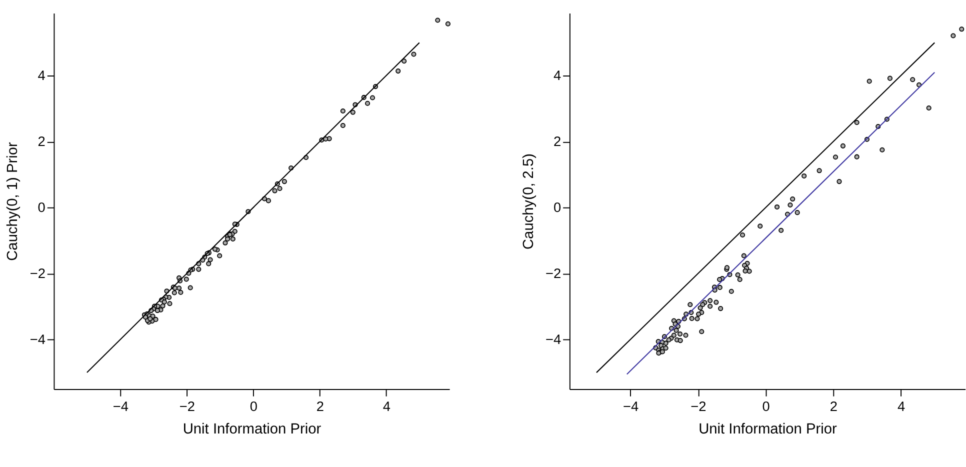  I want to click on y-axis-title: Cauchy(0, 1) Prior, so click(13, 201).